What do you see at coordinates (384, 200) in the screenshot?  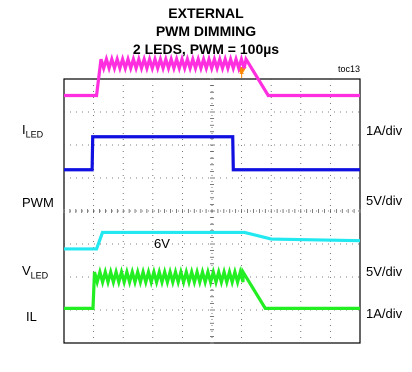 I see `scale-pwm: 5V/div` at bounding box center [384, 200].